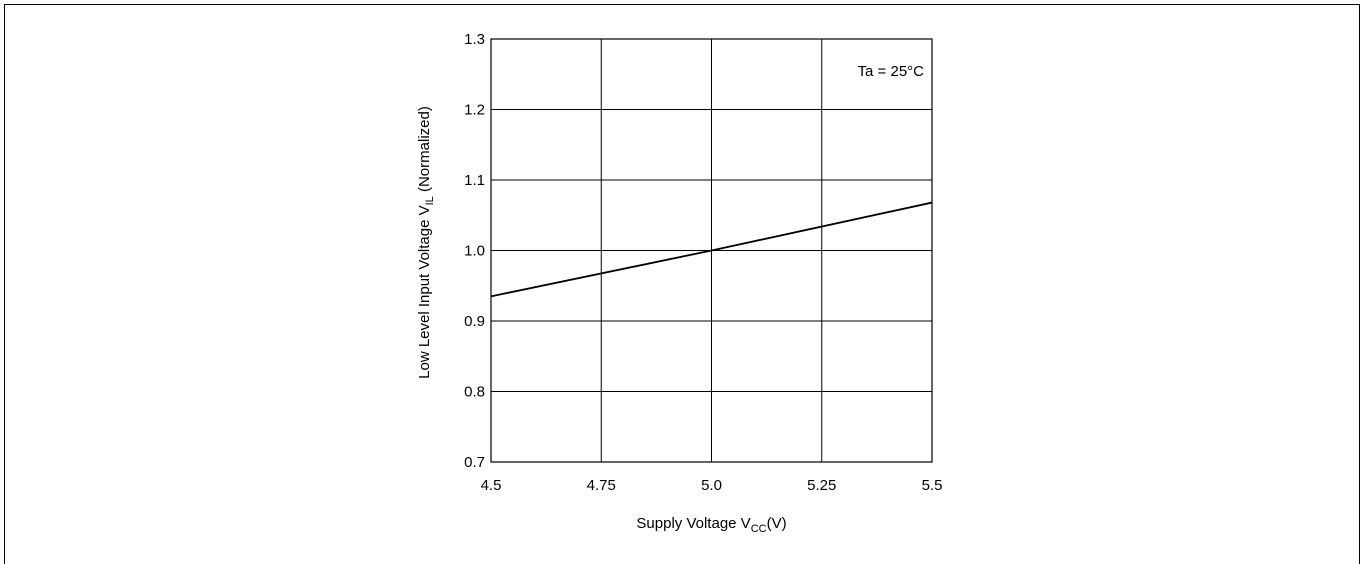 This screenshot has width=1366, height=564. Describe the element at coordinates (759, 529) in the screenshot. I see `x-axis-label-subscript: CC` at that location.